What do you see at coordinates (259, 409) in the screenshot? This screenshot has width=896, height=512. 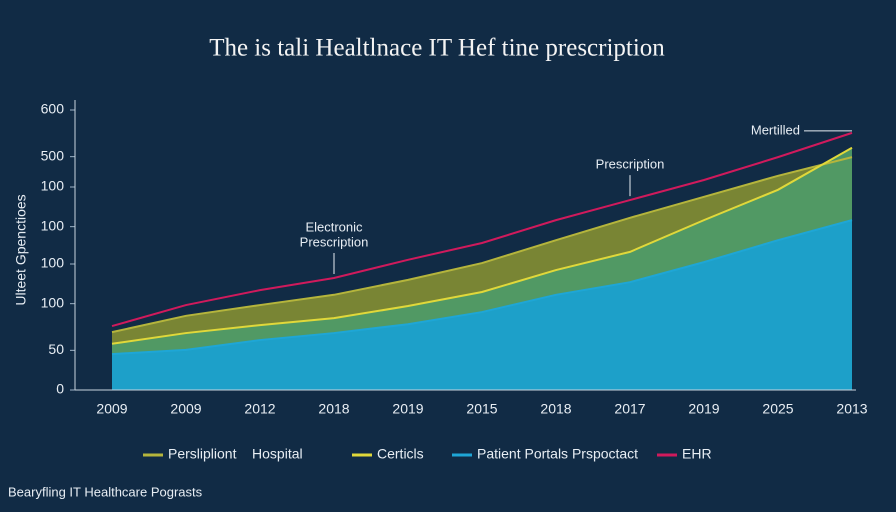 I see `x-tick-label: 2012` at bounding box center [259, 409].